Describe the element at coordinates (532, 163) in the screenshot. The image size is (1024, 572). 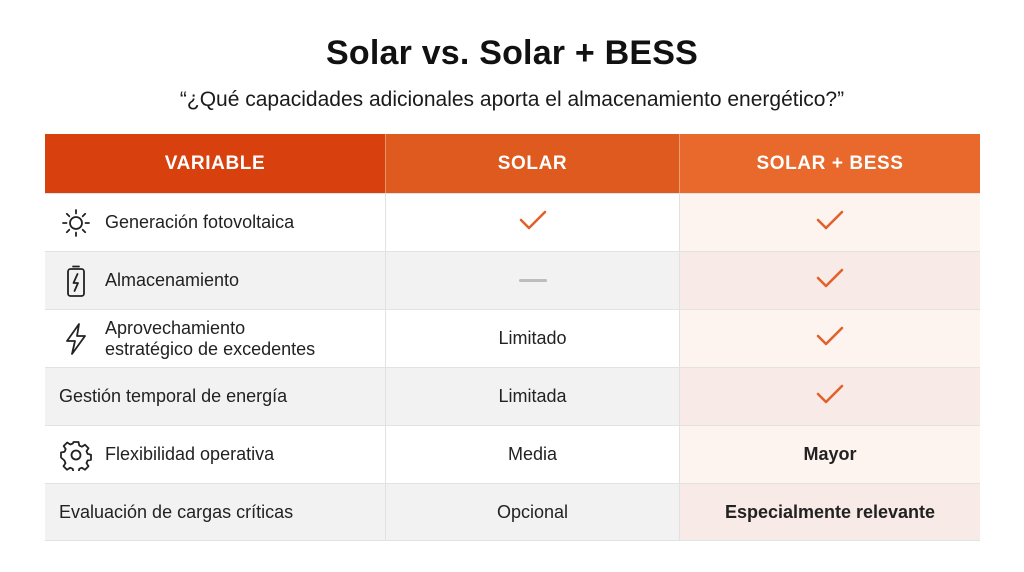
I see `header-solar: SOLAR` at that location.